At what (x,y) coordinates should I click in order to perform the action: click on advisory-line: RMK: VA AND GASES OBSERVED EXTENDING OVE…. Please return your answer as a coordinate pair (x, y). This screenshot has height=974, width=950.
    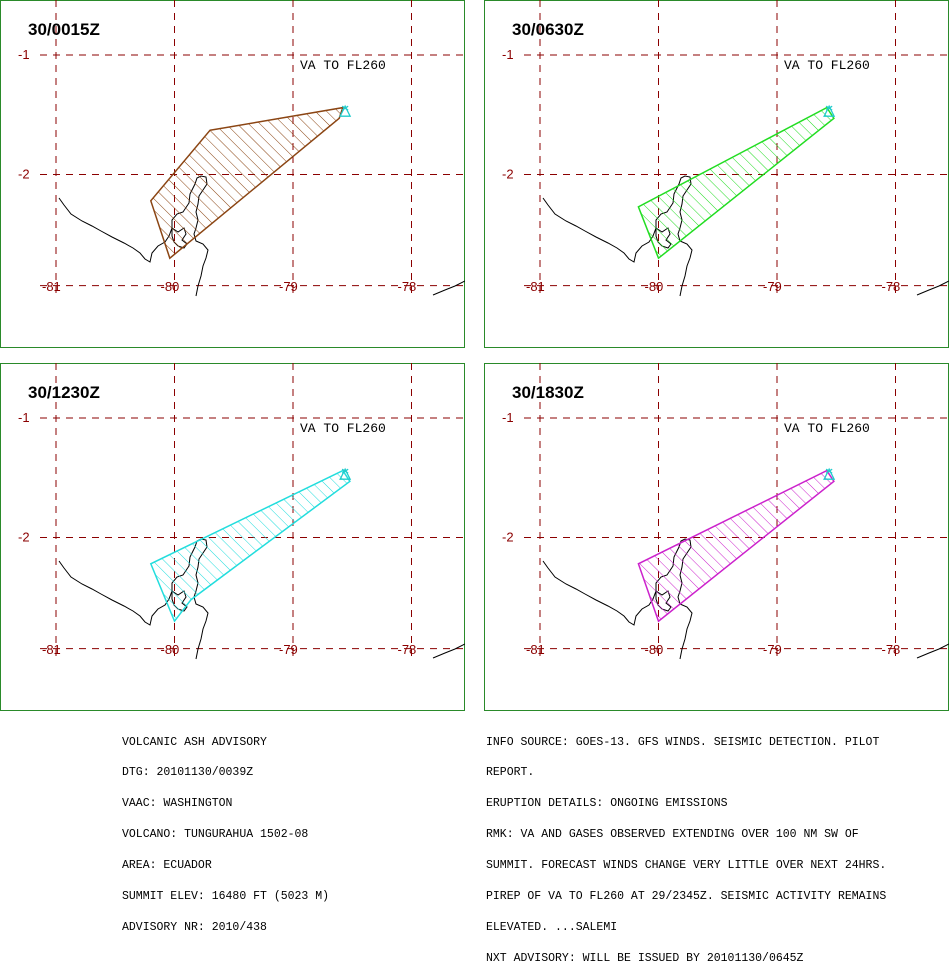
    Looking at the image, I should click on (672, 835).